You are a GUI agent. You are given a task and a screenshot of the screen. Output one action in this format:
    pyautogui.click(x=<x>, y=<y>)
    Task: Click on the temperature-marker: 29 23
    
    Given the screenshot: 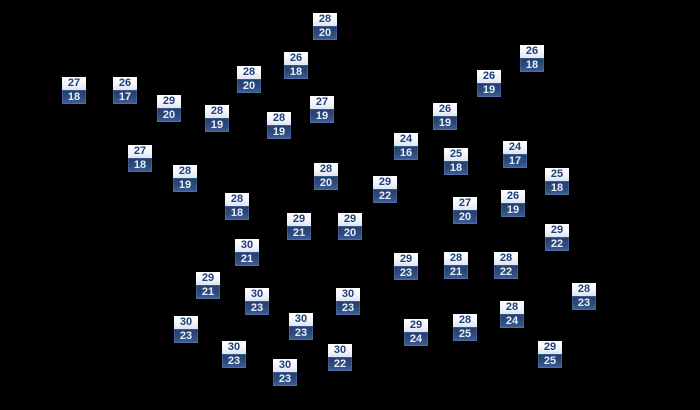 What is the action you would take?
    pyautogui.click(x=406, y=266)
    